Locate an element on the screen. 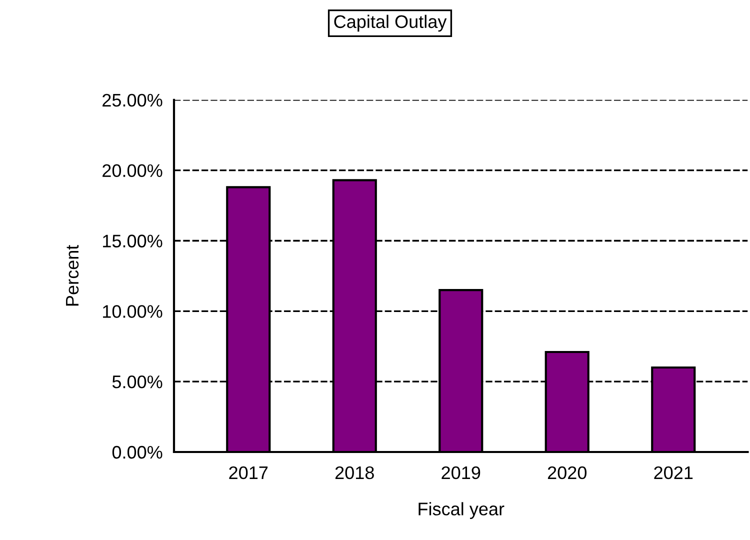 The height and width of the screenshot is (540, 750). x-tick-label: 2018 is located at coordinates (354, 473).